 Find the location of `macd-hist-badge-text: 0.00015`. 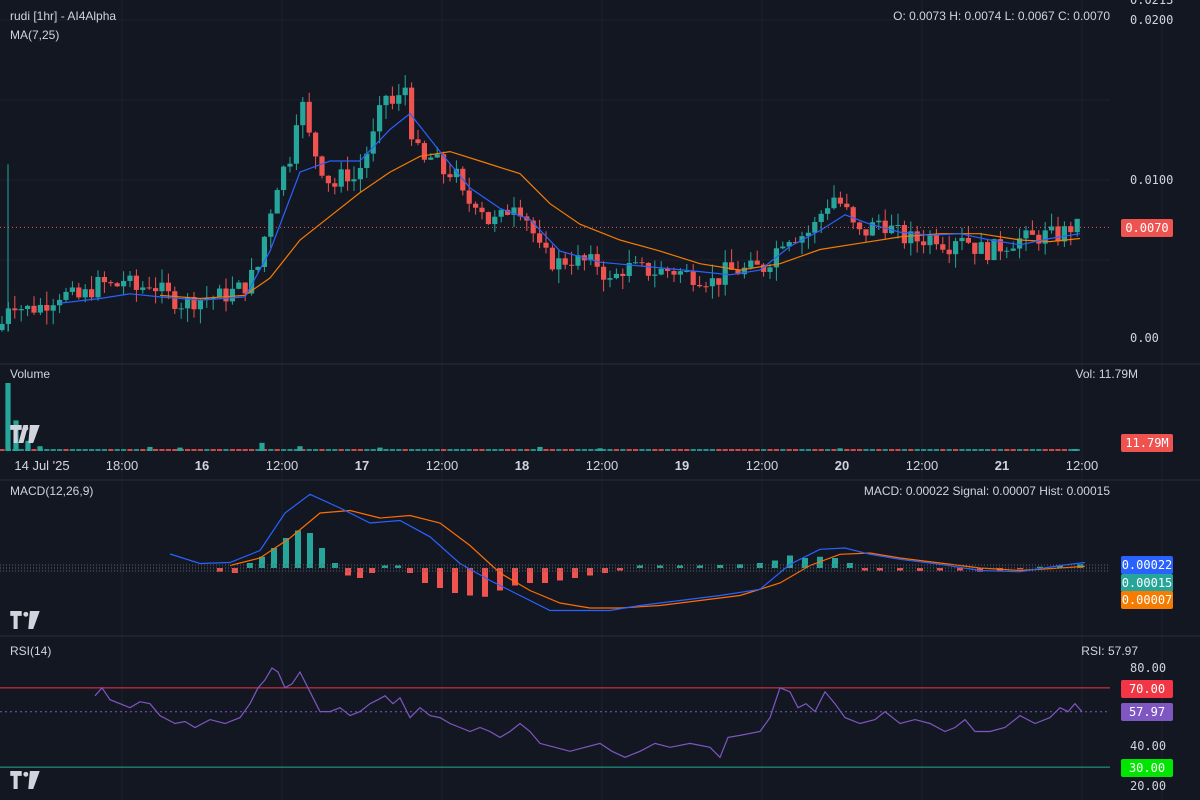

macd-hist-badge-text: 0.00015 is located at coordinates (1147, 583).